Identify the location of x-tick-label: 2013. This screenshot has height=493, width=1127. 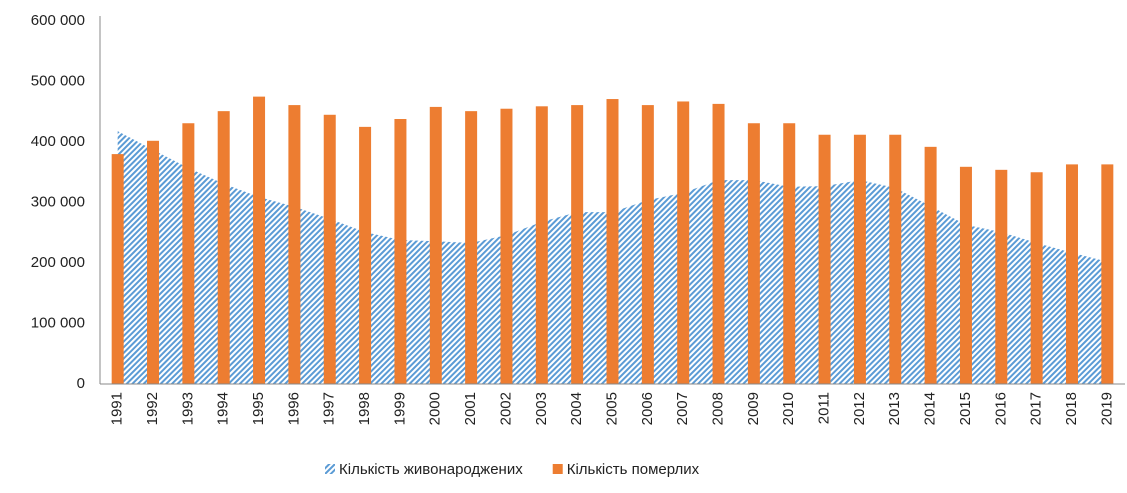
(894, 408).